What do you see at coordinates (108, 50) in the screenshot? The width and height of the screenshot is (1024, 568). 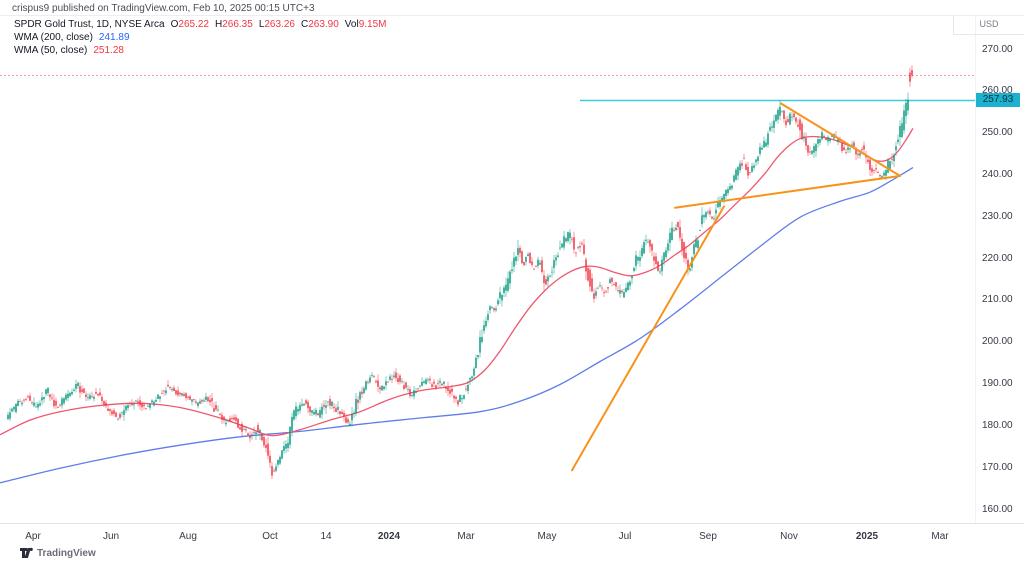 I see `legend-segment: 251.28` at bounding box center [108, 50].